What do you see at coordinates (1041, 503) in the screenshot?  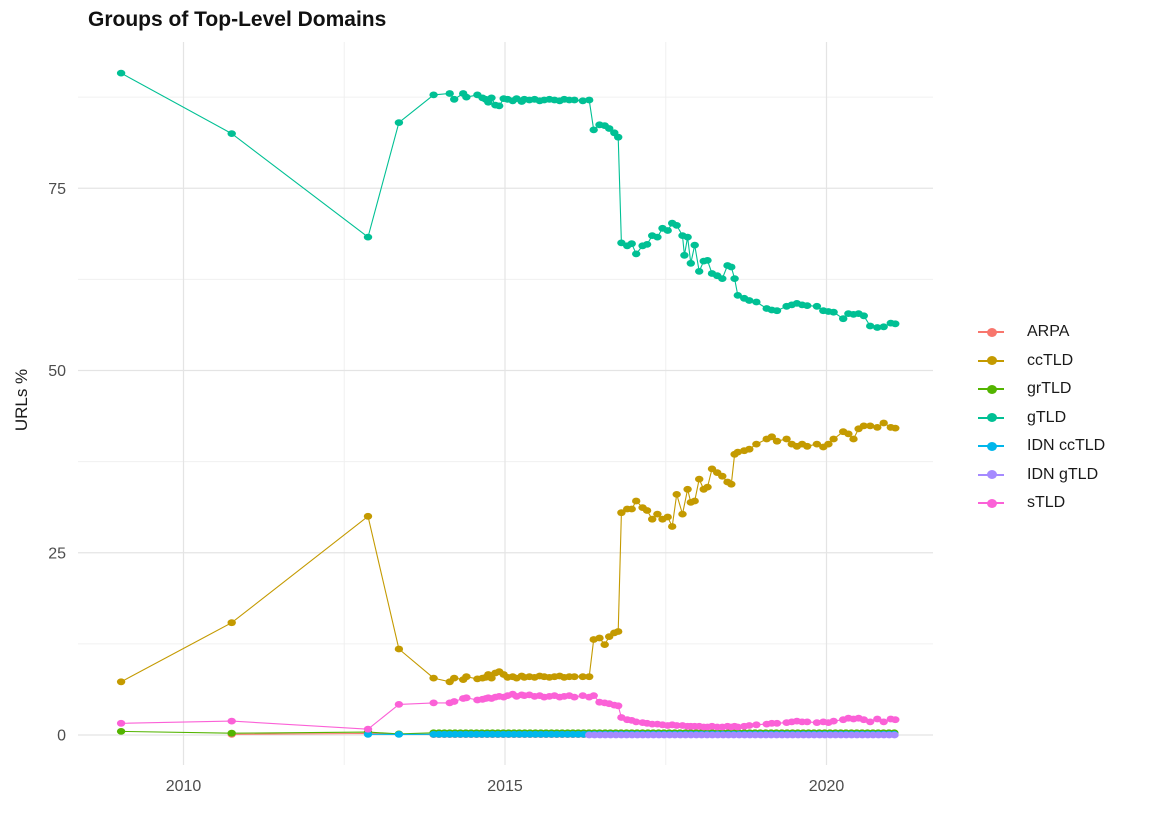 I see `legend-item-sTLD: sTLD` at bounding box center [1041, 503].